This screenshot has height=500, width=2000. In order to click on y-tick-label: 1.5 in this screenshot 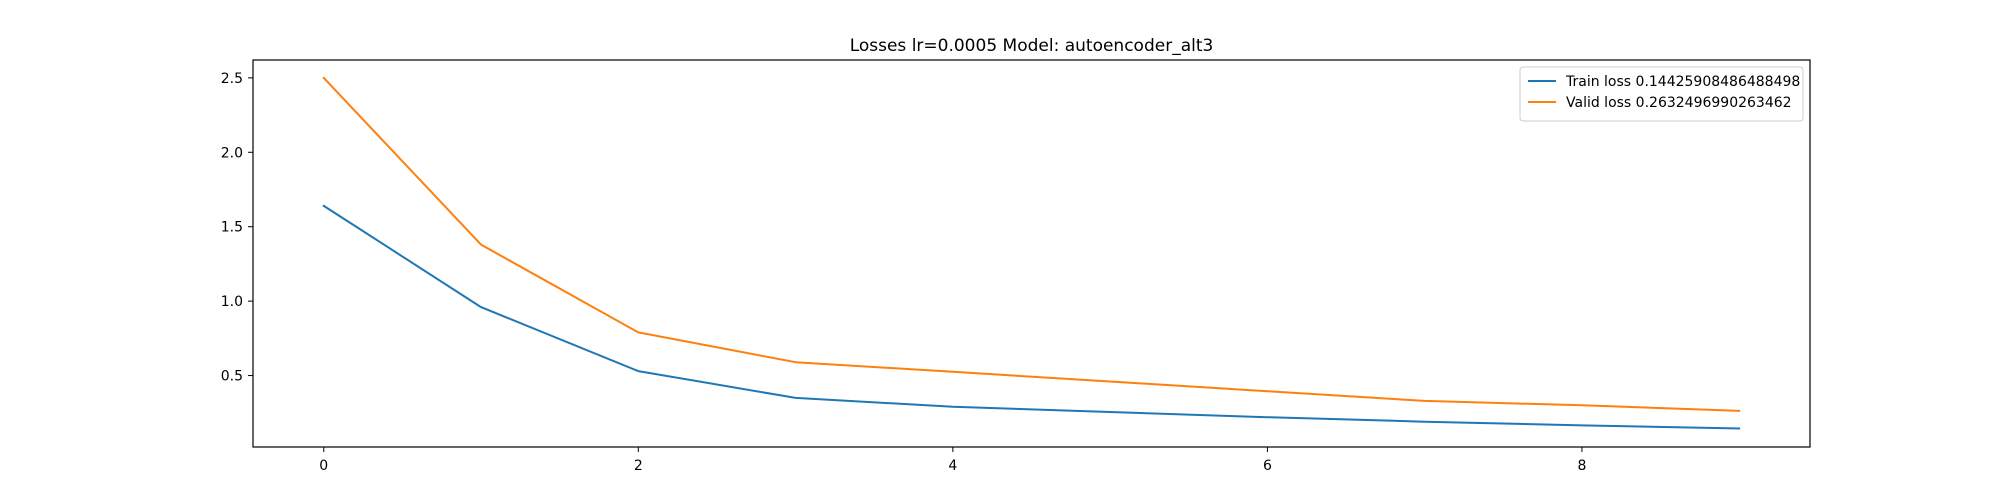, I will do `click(232, 228)`.